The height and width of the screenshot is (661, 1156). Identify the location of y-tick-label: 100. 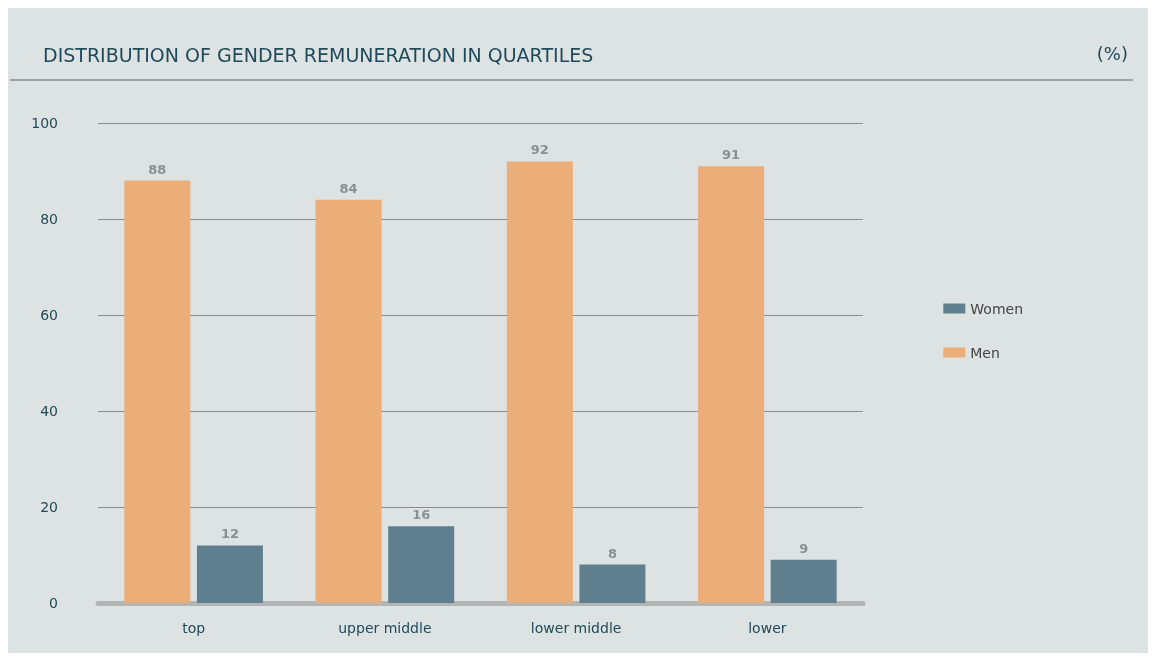
(44, 123).